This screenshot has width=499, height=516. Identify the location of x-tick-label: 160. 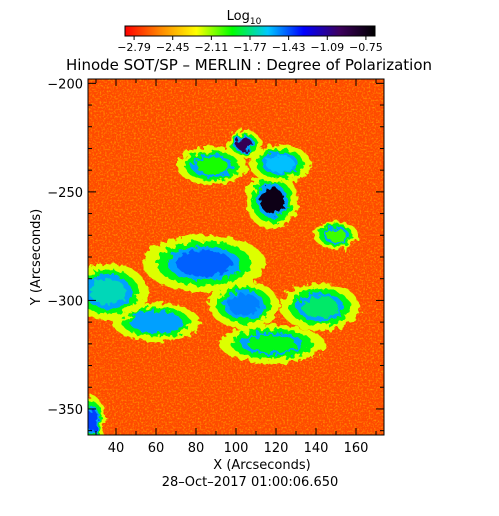
(356, 448).